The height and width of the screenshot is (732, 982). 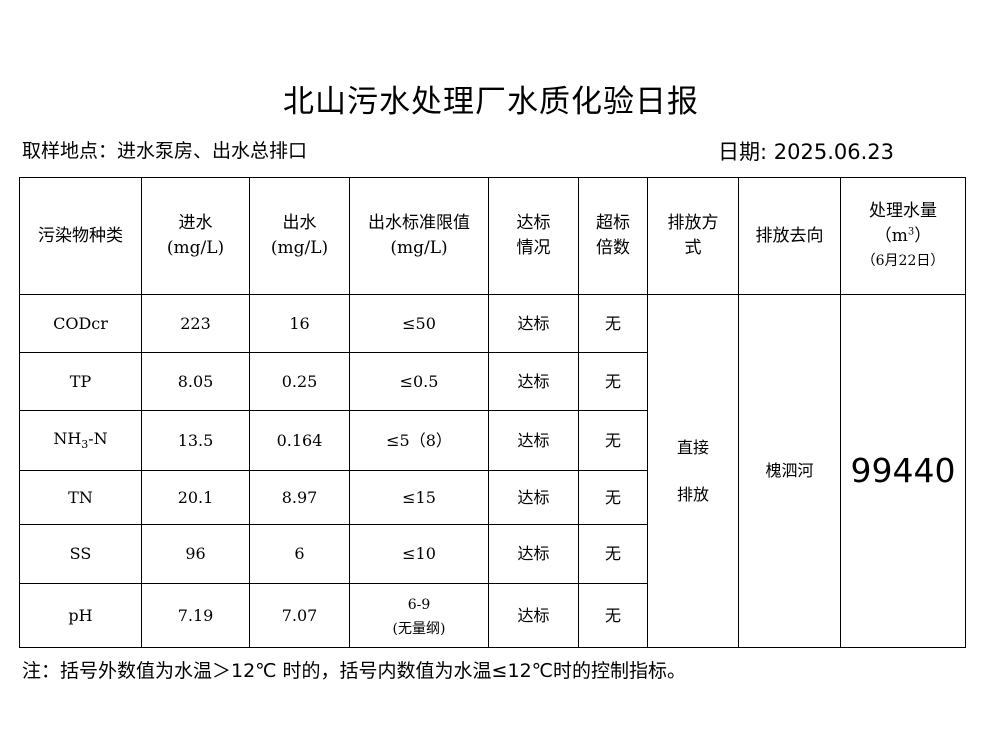 I want to click on outflow-value: 7.07, so click(x=299, y=615).